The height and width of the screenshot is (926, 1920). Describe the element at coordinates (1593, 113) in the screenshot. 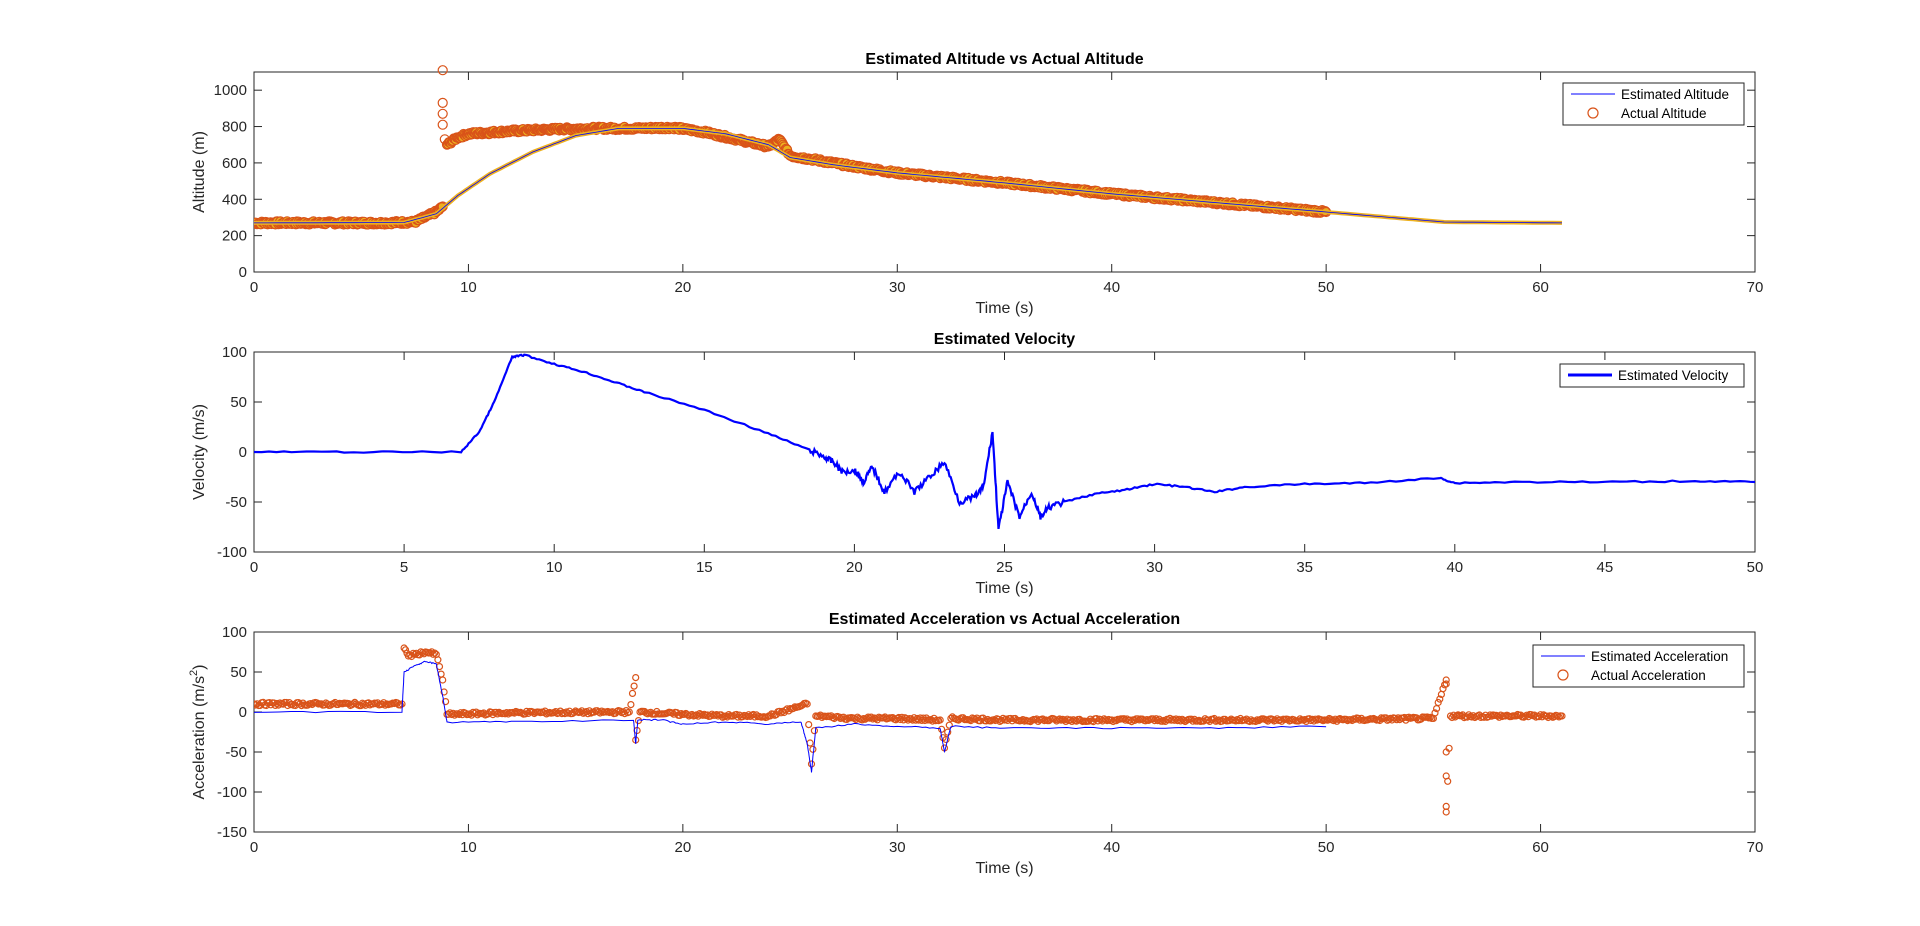

I see `legend-marker-swatch` at that location.